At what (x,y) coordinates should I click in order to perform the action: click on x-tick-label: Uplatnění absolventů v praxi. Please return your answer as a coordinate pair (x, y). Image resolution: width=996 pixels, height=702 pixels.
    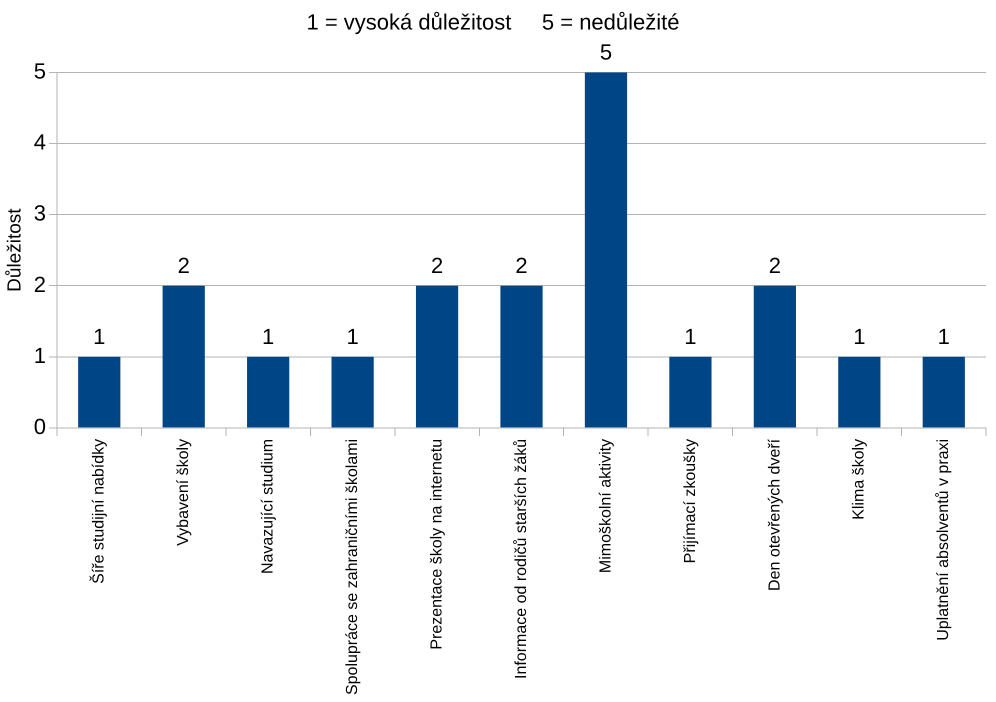
    Looking at the image, I should click on (943, 539).